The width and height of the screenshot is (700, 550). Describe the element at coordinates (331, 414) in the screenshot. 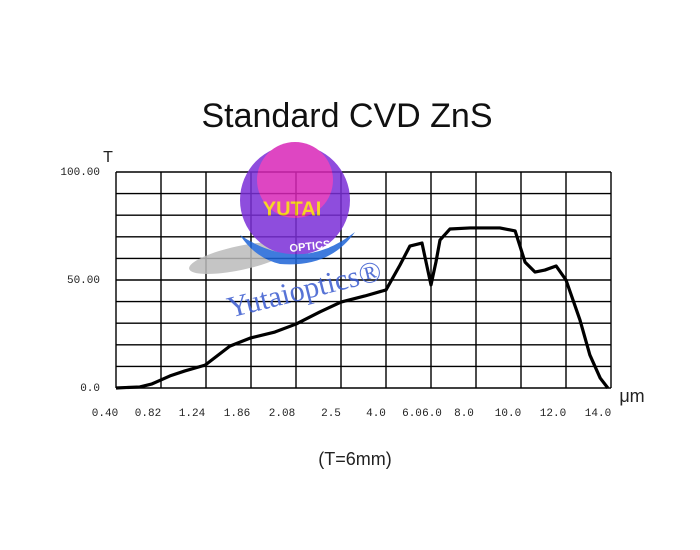

I see `x-tick-label: 2.5` at that location.